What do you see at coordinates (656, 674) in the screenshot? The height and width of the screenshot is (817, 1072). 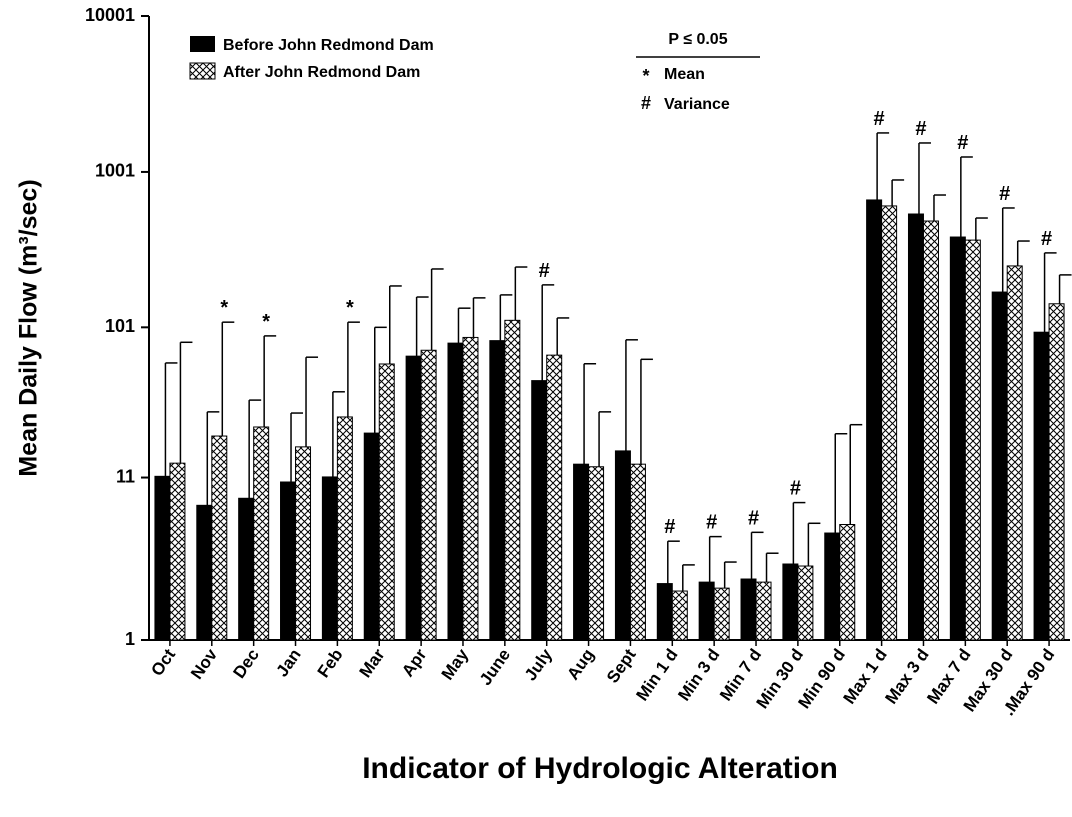 I see `x-tick-label: Min 1 d` at bounding box center [656, 674].